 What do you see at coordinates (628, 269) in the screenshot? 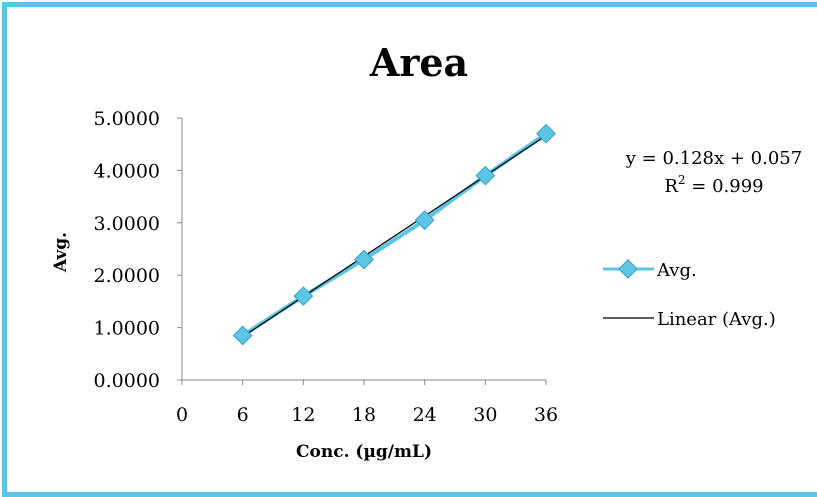
I see `legend-avg-marker` at bounding box center [628, 269].